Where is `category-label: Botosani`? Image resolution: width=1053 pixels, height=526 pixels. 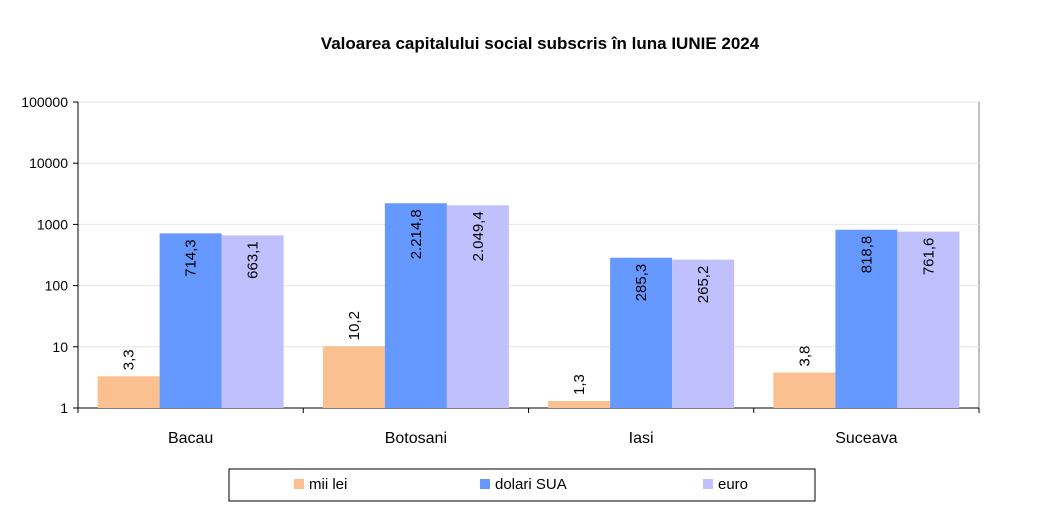 category-label: Botosani is located at coordinates (416, 438).